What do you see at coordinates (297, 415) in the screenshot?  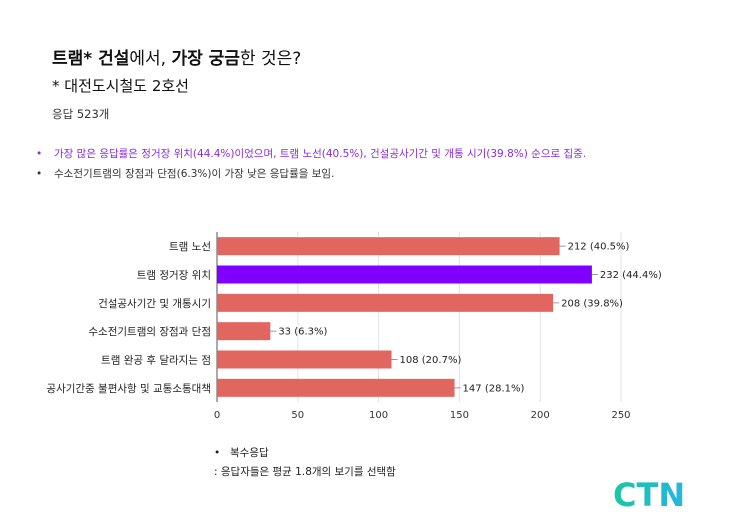 I see `x-tick-label: 50` at bounding box center [297, 415].